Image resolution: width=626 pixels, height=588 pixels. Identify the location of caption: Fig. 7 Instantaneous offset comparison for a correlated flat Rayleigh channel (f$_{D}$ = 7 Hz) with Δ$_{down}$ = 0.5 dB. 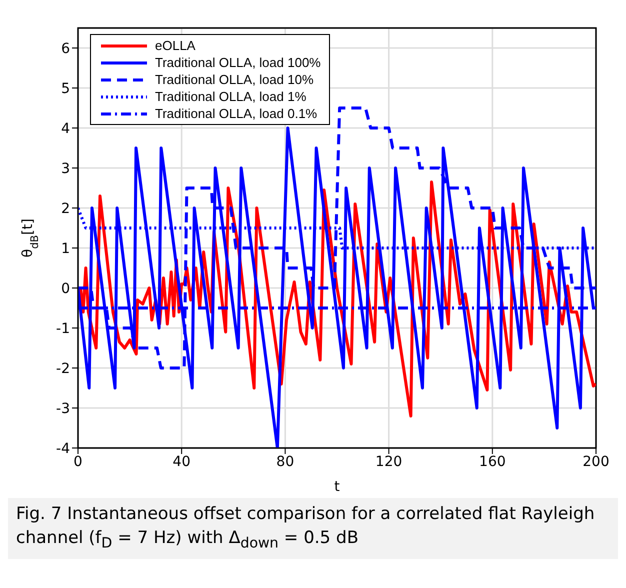
(313, 529).